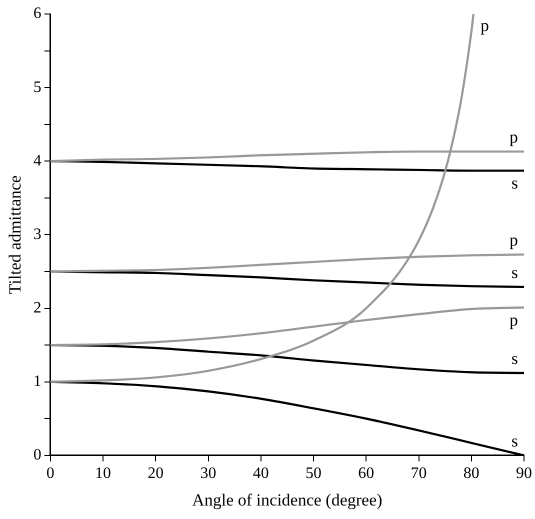 The image size is (535, 519). I want to click on x-tick-label: 40, so click(260, 473).